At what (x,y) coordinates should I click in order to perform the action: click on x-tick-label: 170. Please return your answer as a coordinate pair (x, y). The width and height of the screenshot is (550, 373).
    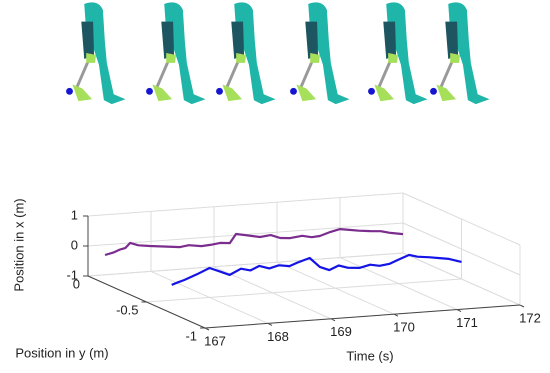
    Looking at the image, I should click on (404, 327).